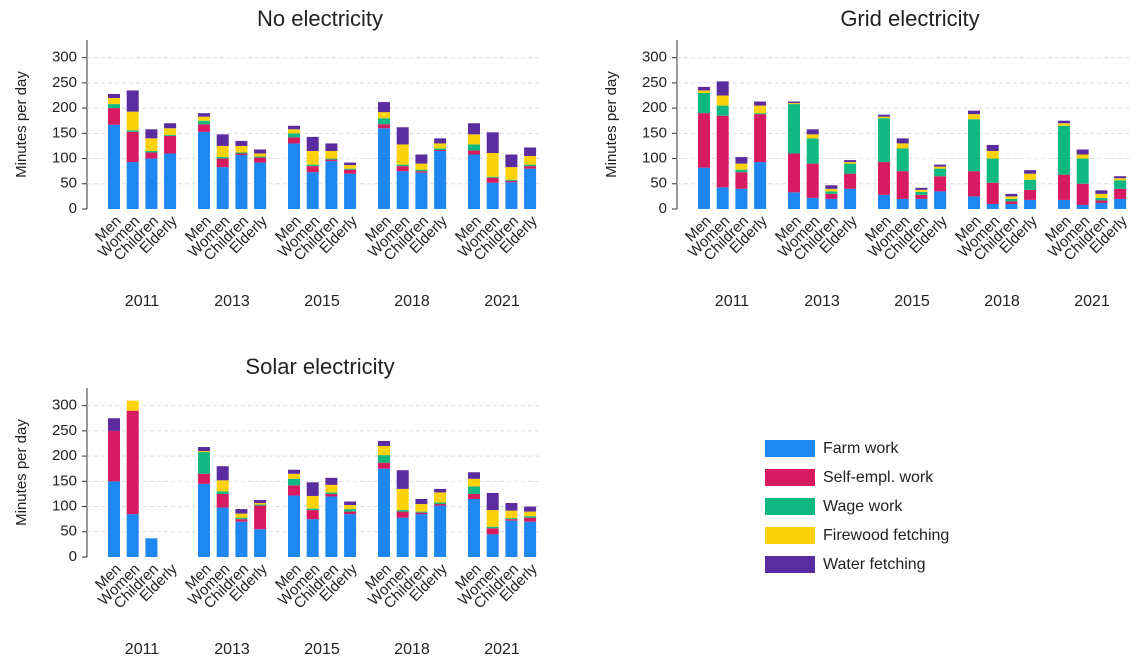  What do you see at coordinates (64, 506) in the screenshot?
I see `y-tick-label: 100` at bounding box center [64, 506].